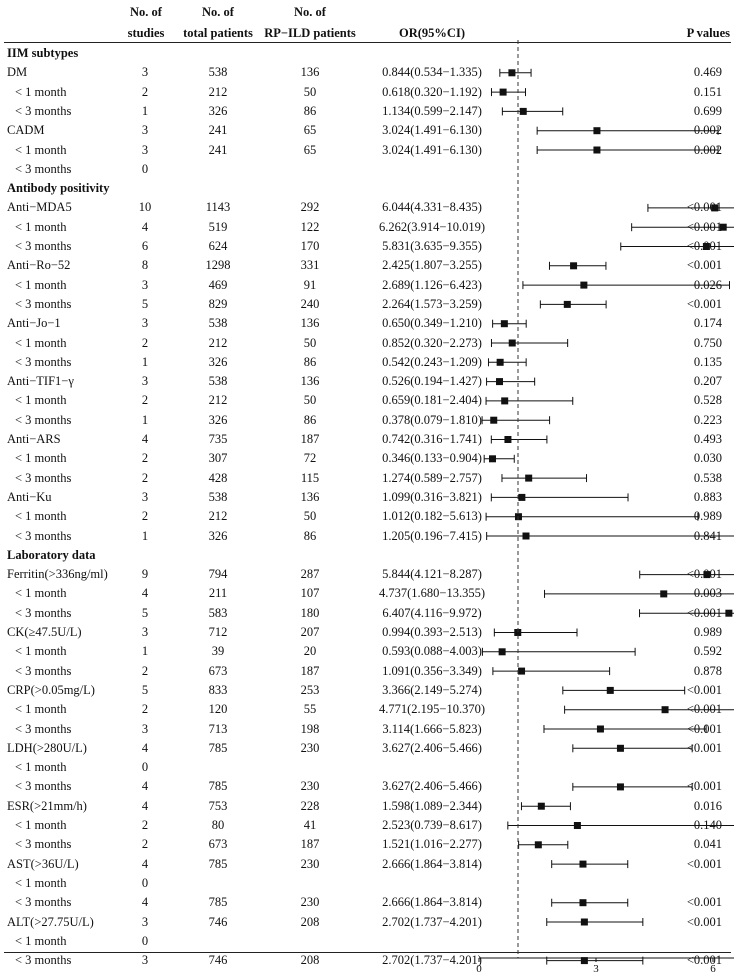 This screenshot has height=972, width=734. What do you see at coordinates (596, 967) in the screenshot?
I see `x-tick-label: 3` at bounding box center [596, 967].